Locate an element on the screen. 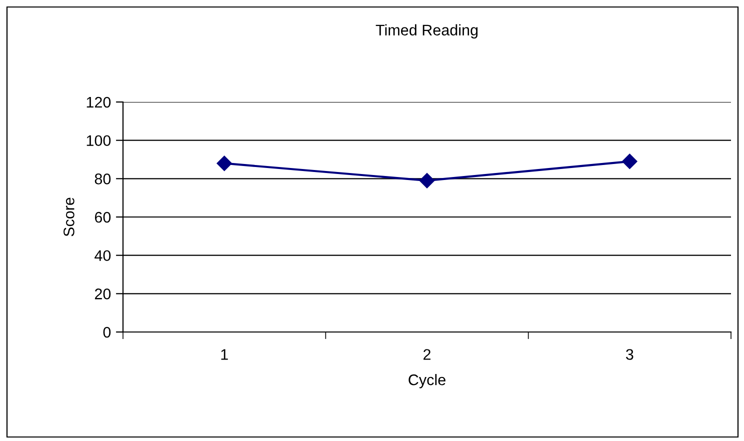 The height and width of the screenshot is (441, 744). y-tick-label: 0 is located at coordinates (107, 332).